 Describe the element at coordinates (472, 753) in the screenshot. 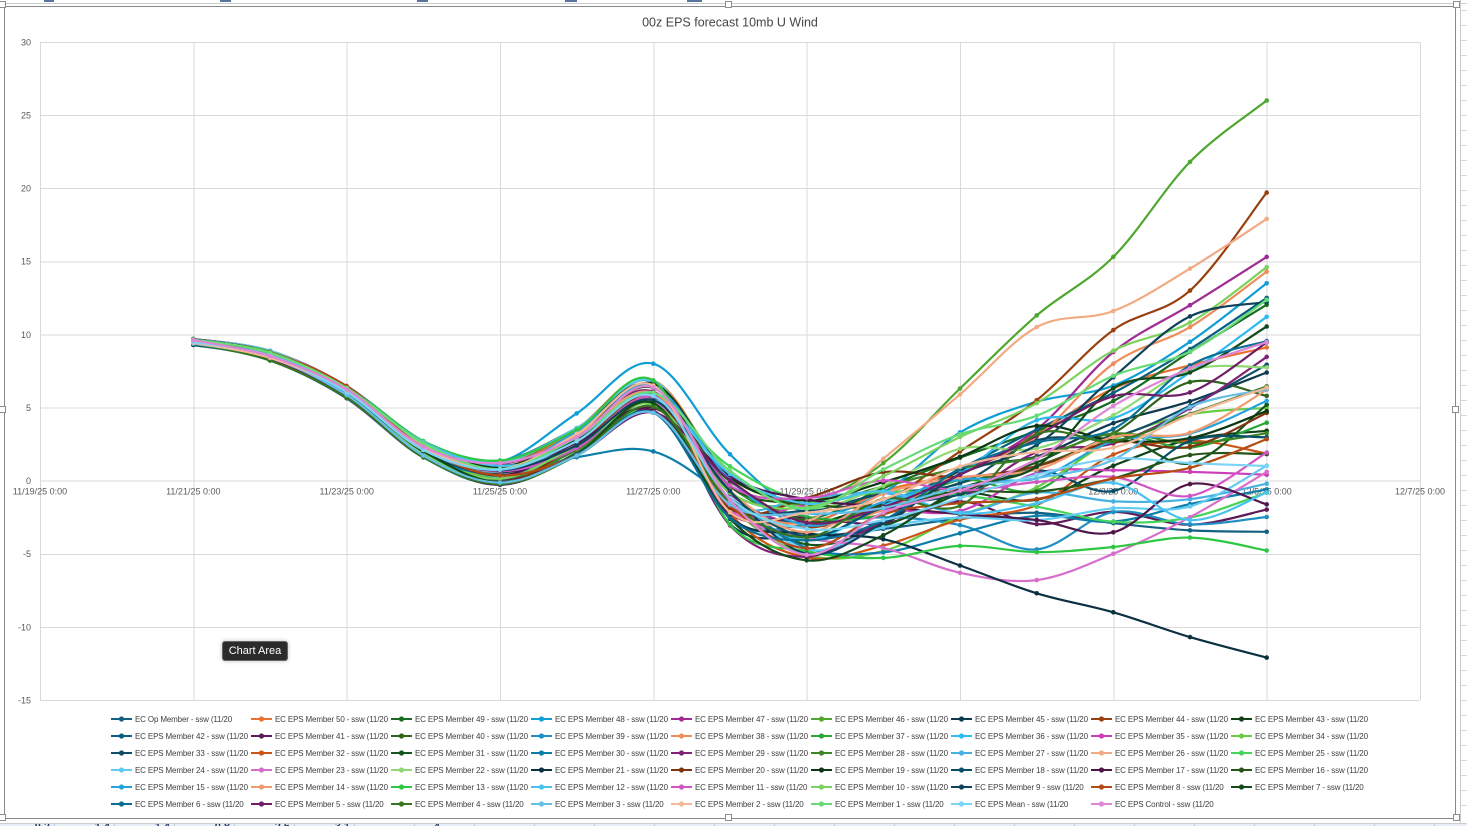

I see `svg-text: EC EPS Member 31 - ssw (11/20` at that location.